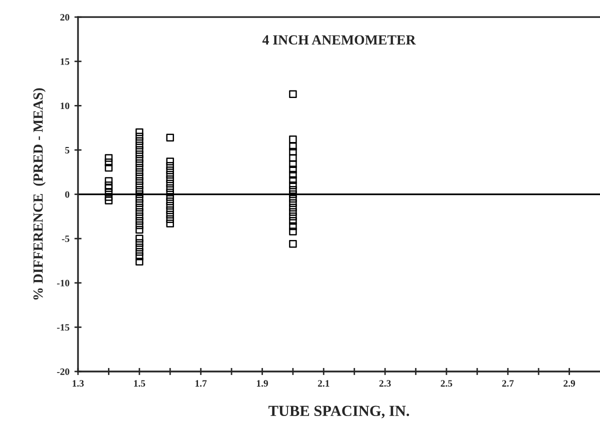  I want to click on y-tick-label: 20, so click(65, 17).